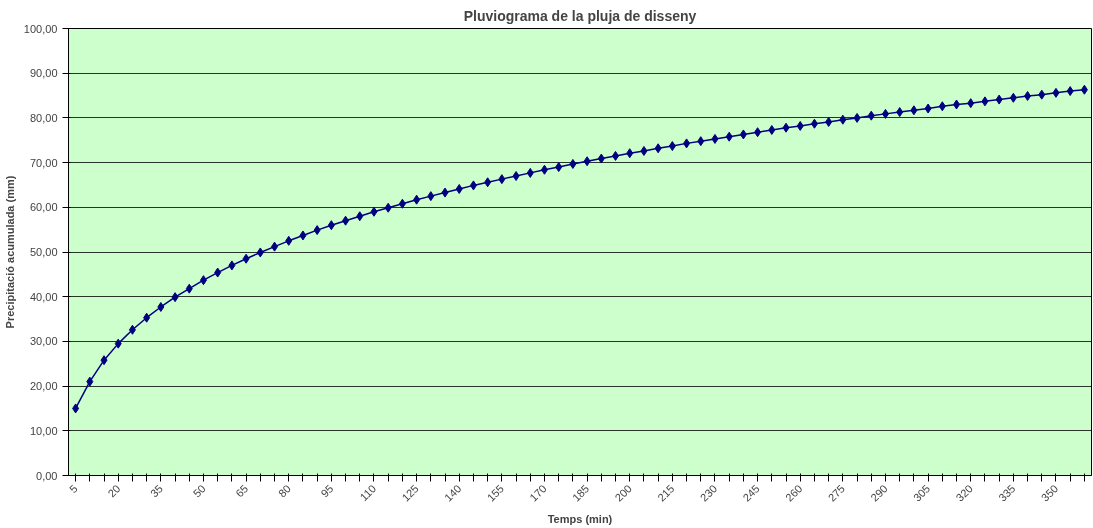 The width and height of the screenshot is (1093, 528). What do you see at coordinates (836, 493) in the screenshot?
I see `x-tick-label: 275` at bounding box center [836, 493].